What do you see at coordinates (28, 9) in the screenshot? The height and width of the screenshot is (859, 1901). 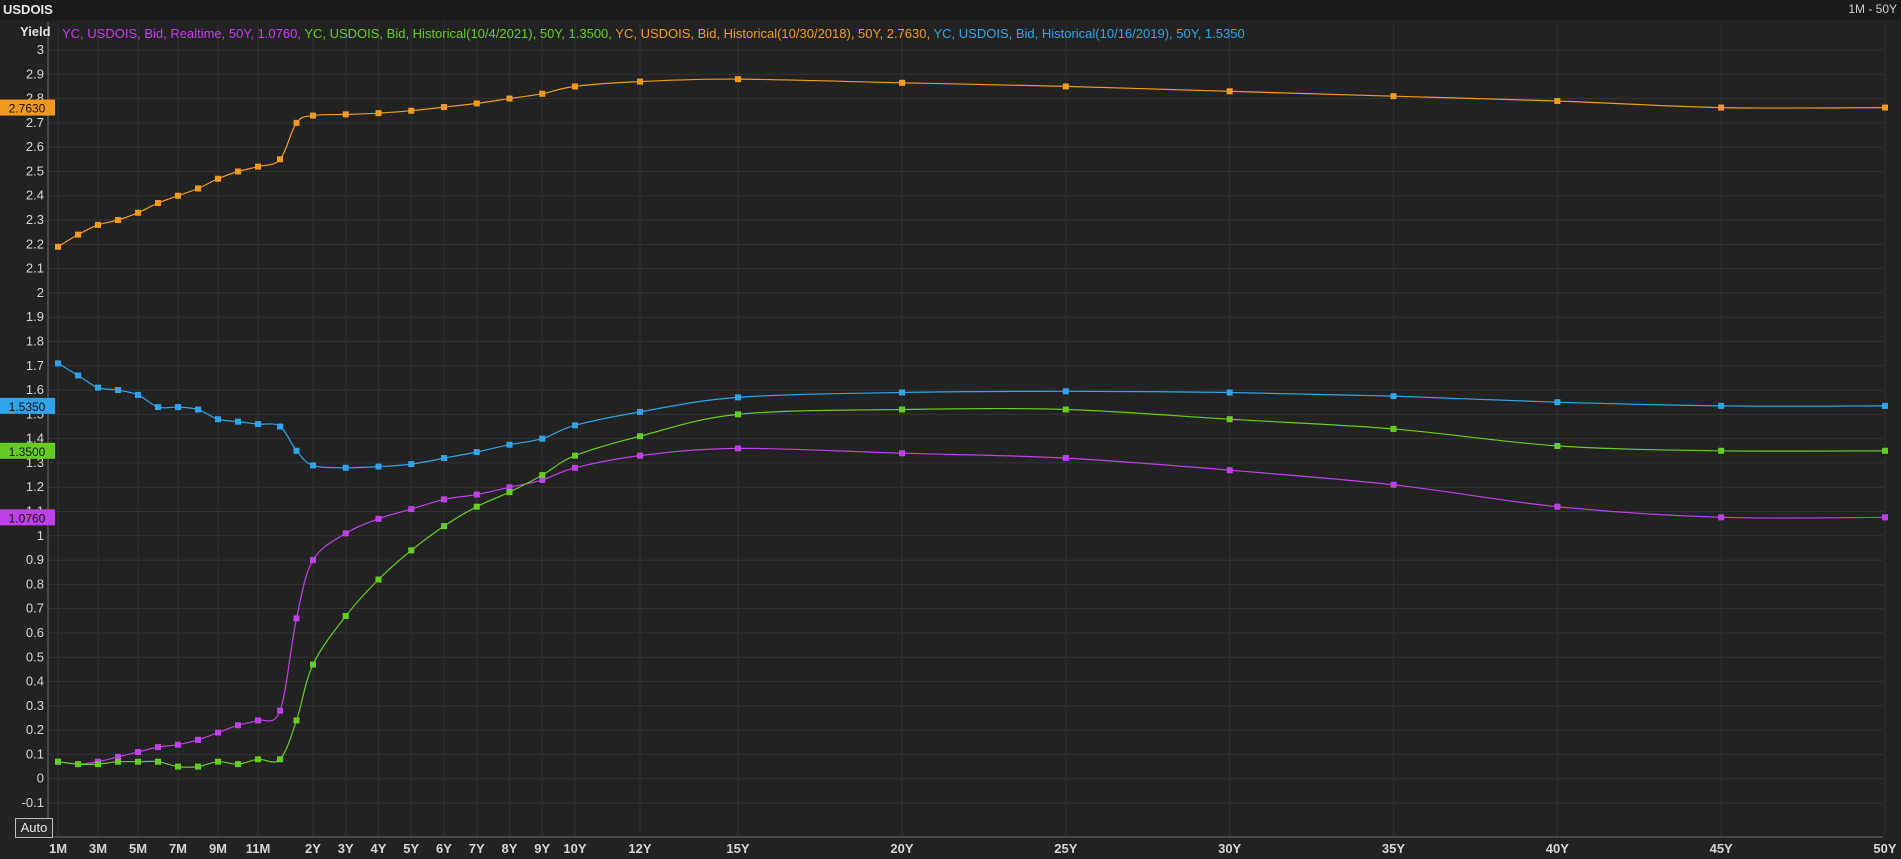 I see `window-title: USDOIS` at bounding box center [28, 9].